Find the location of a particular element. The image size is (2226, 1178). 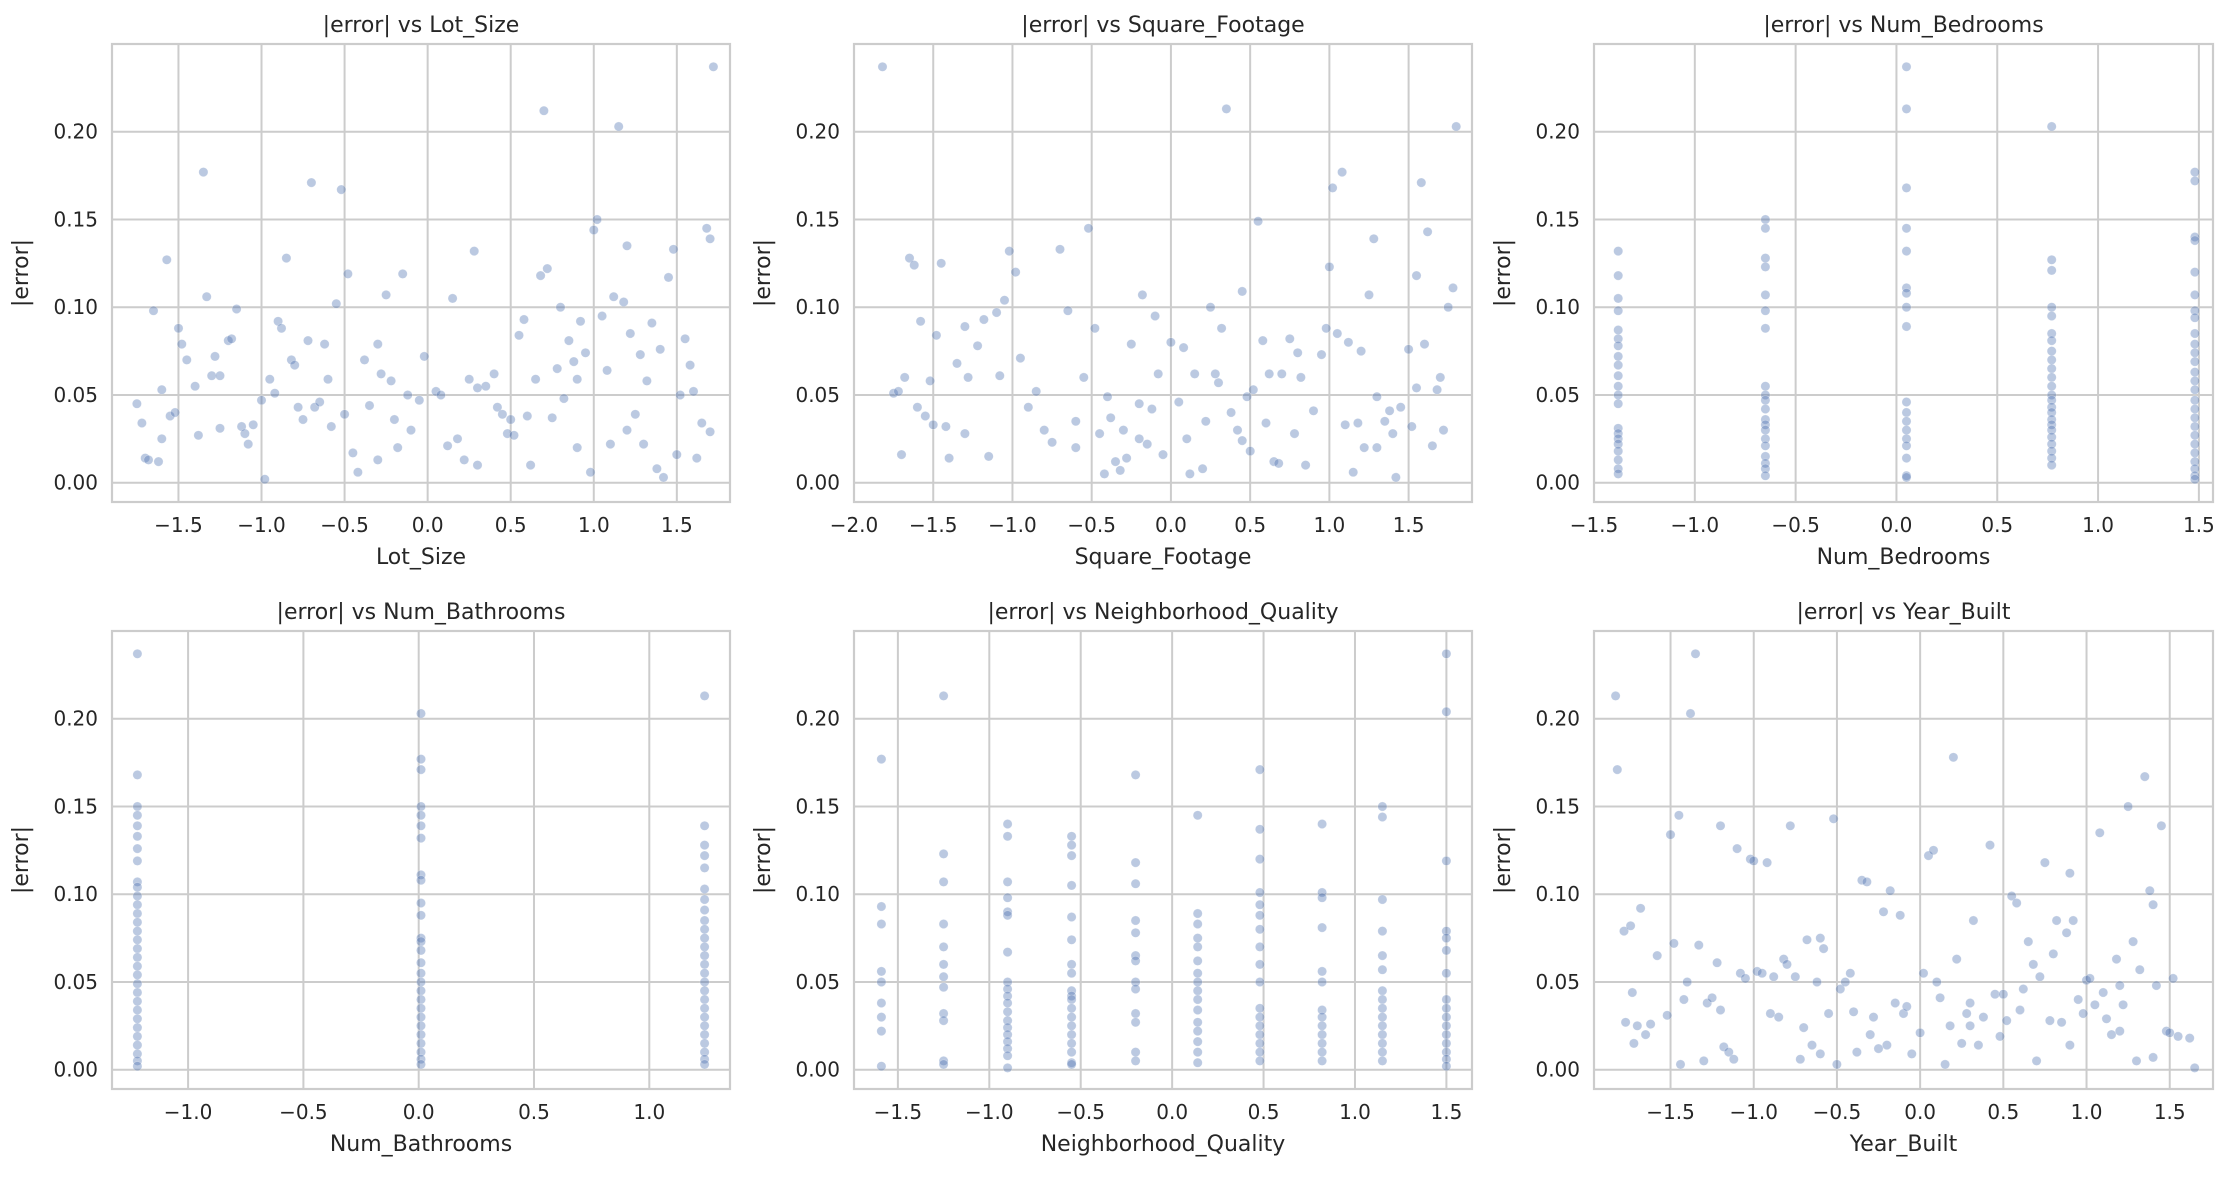

x-tick-label: −0.5 is located at coordinates (1795, 525).